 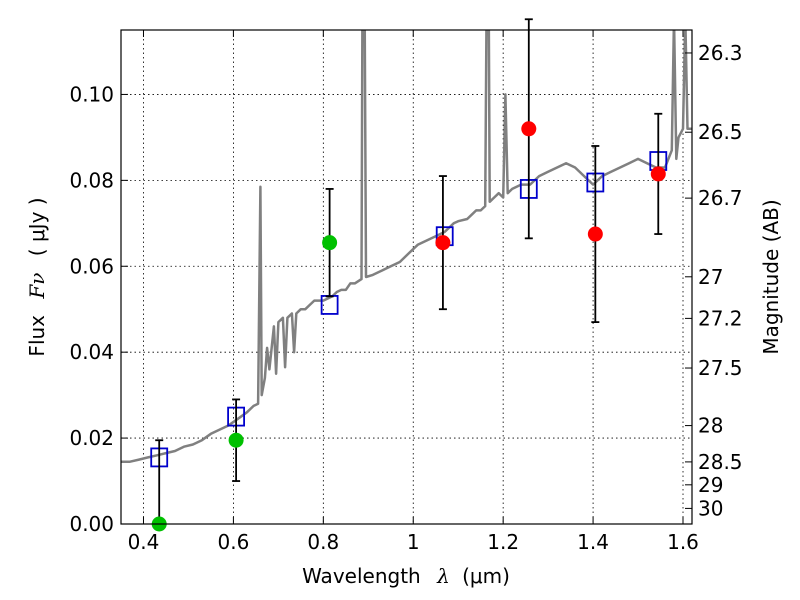 What do you see at coordinates (323, 542) in the screenshot?
I see `x-tick-label: 0.8` at bounding box center [323, 542].